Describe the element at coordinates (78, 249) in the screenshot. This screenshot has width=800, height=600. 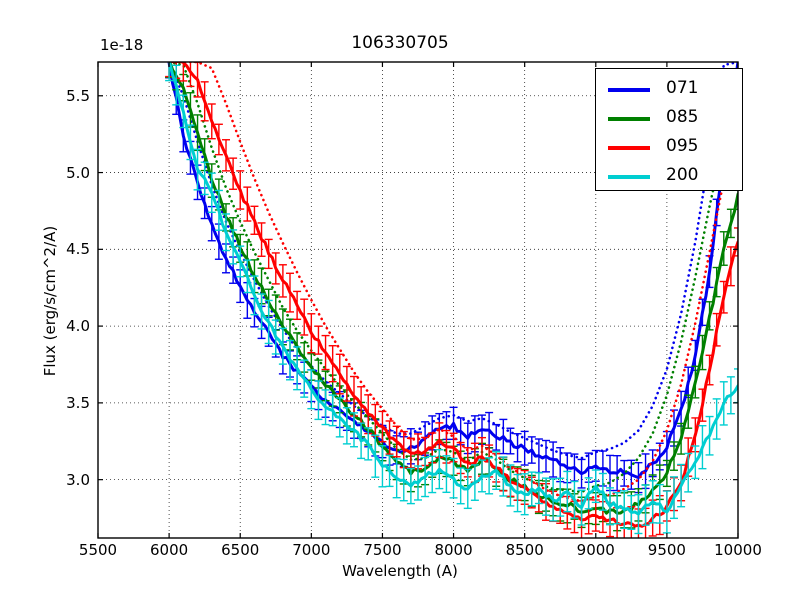
I see `y-tick-label: 4.5` at that location.